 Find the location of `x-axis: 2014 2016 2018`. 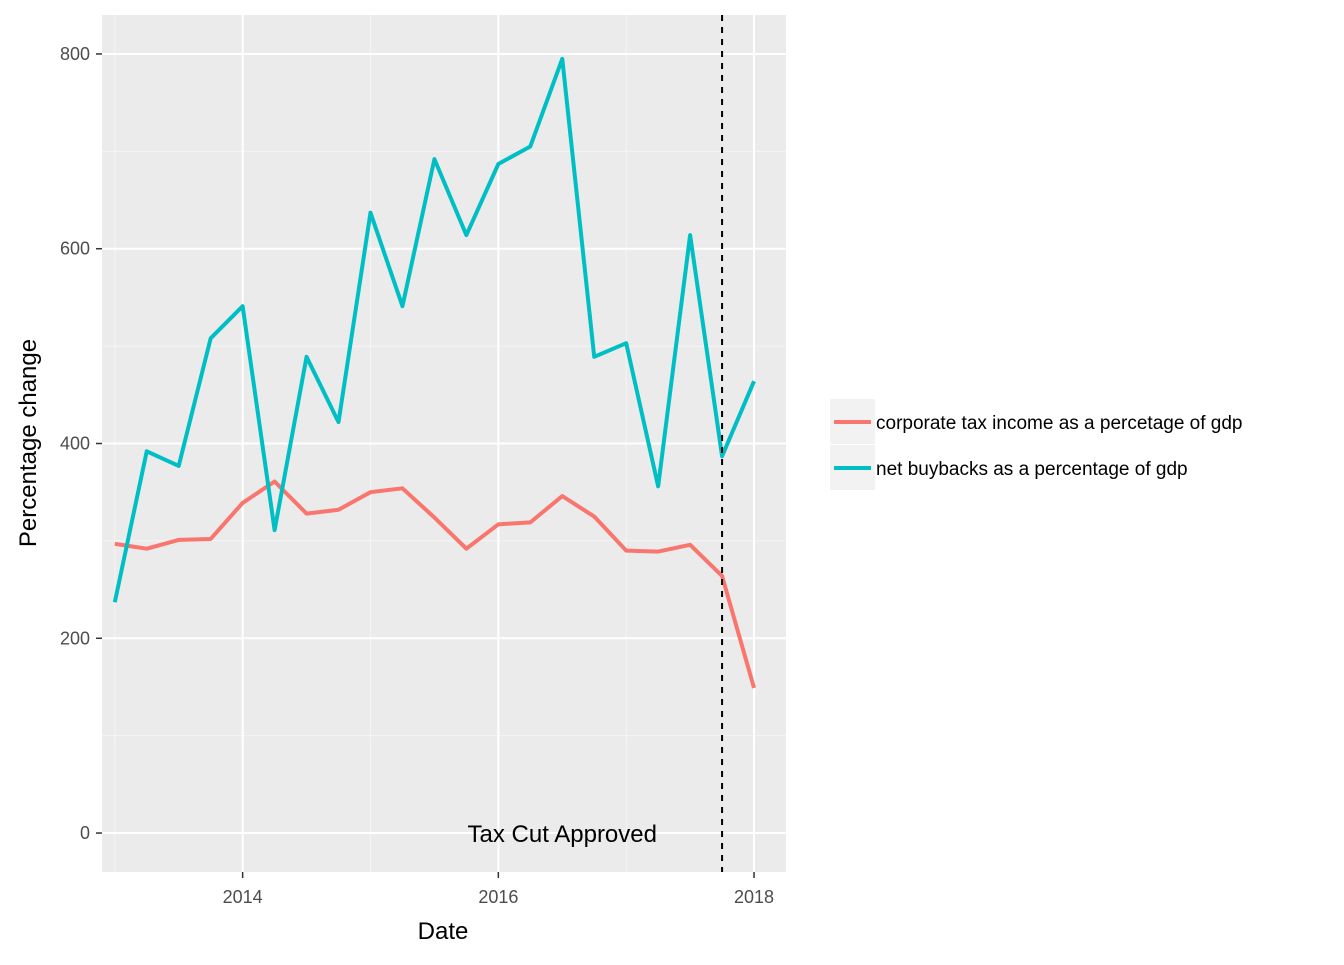

x-axis: 2014 2016 2018 is located at coordinates (498, 889).